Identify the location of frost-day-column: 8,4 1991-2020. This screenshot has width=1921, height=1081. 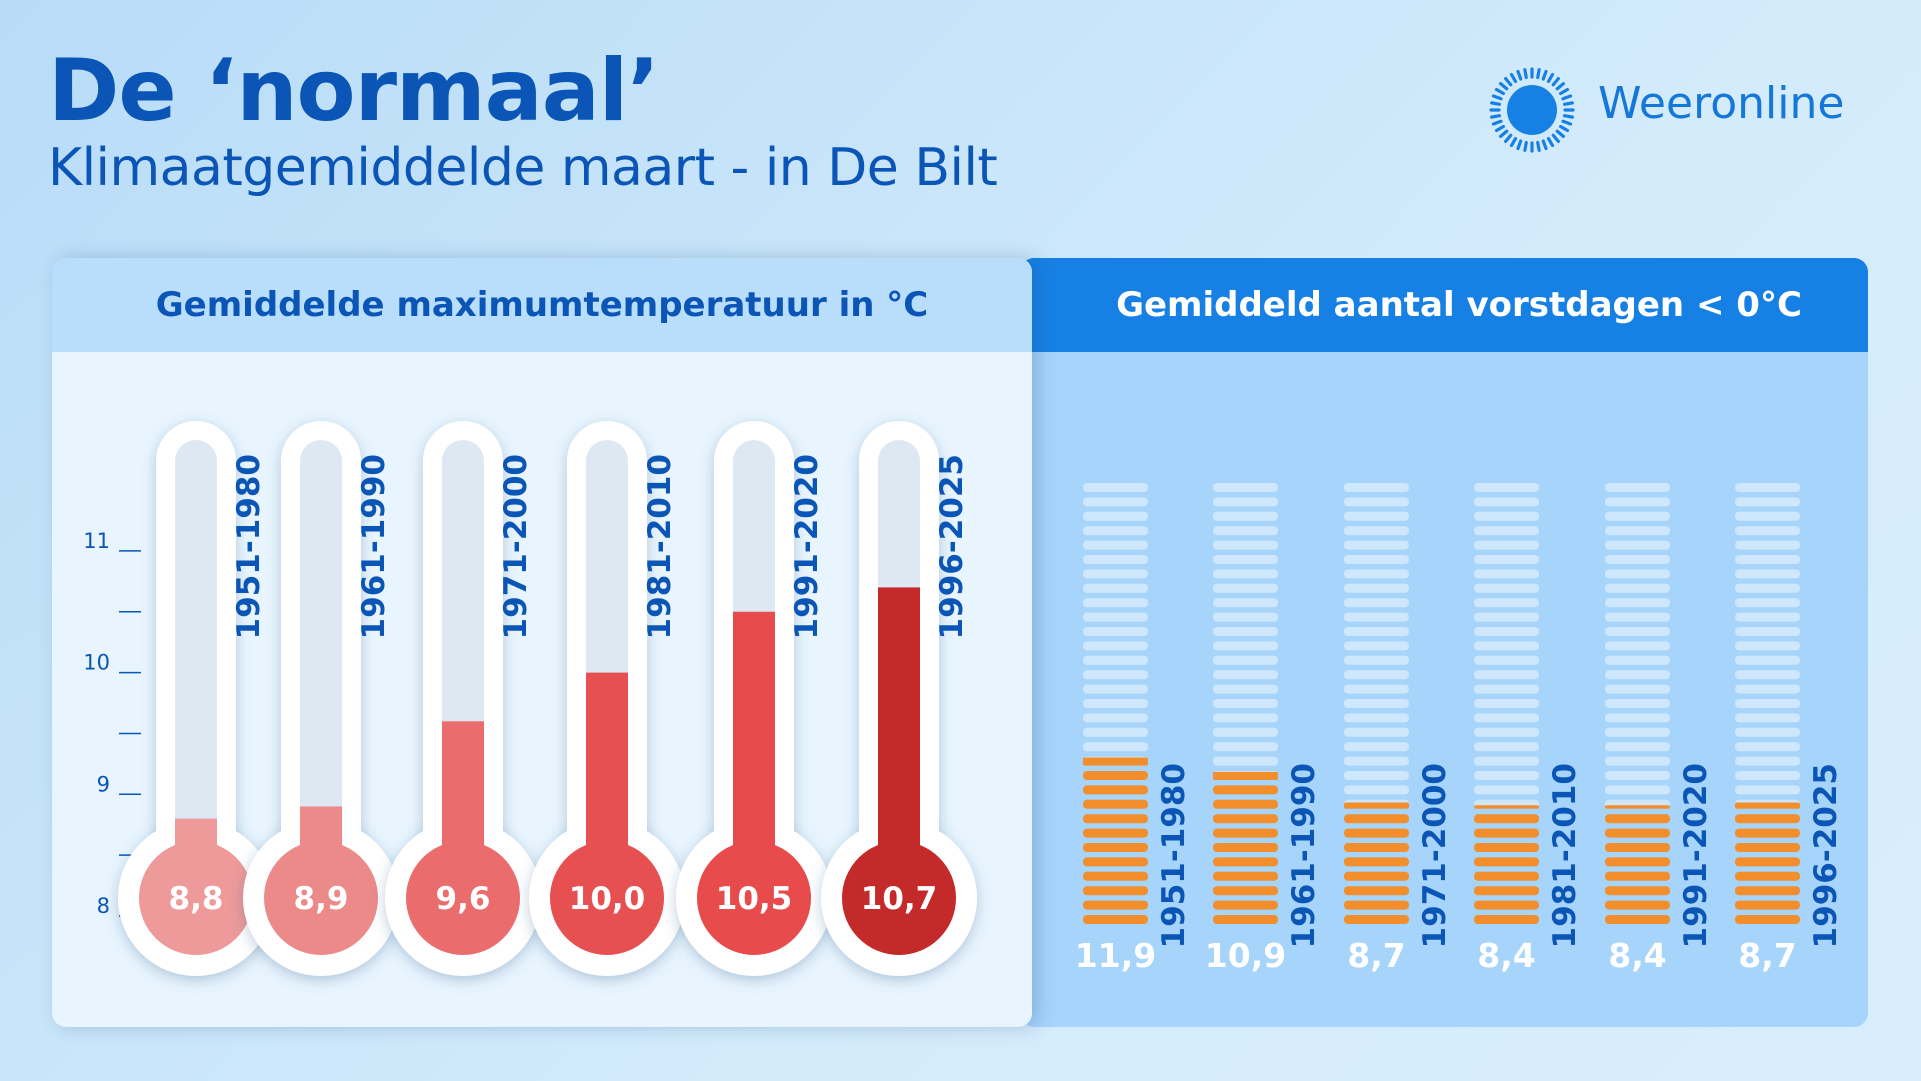
(1659, 729).